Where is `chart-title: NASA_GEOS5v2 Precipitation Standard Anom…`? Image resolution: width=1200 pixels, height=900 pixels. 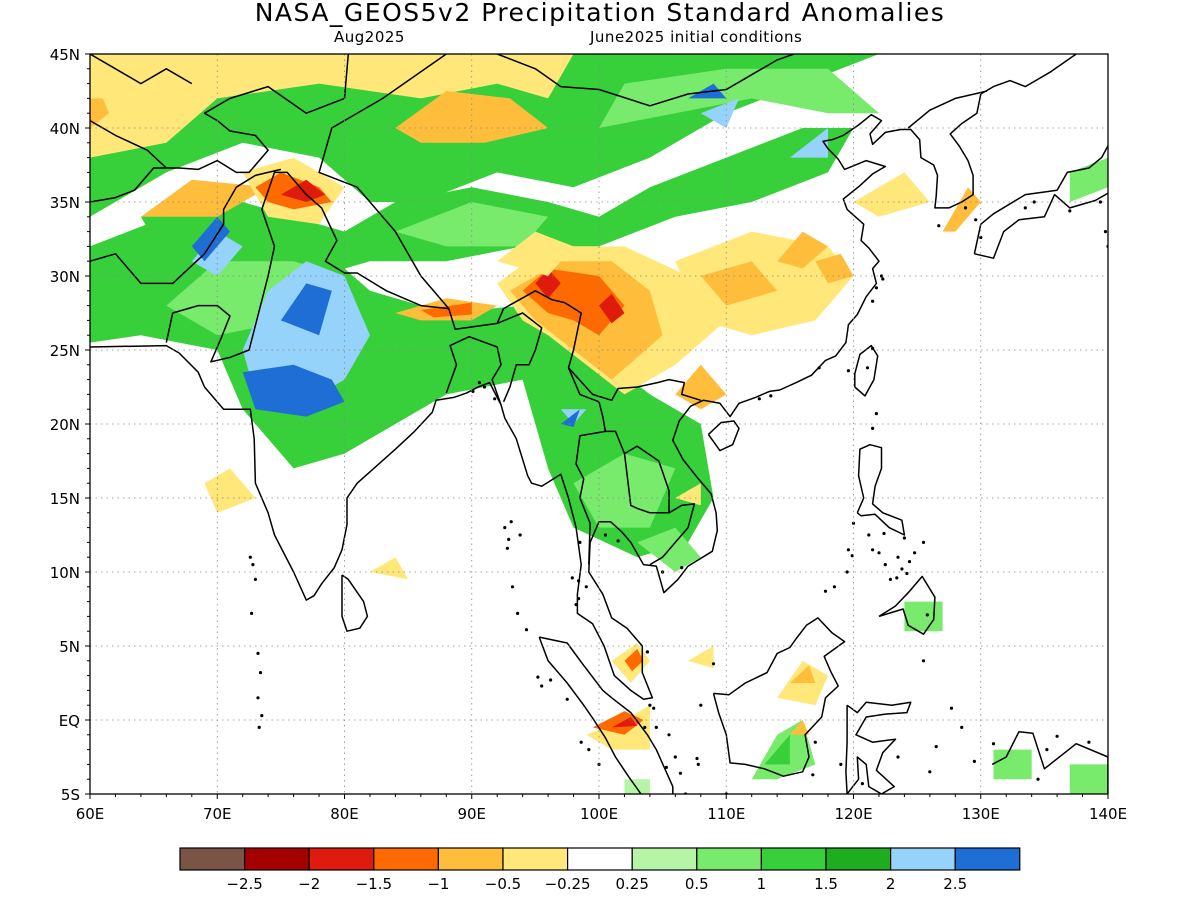
chart-title: NASA_GEOS5v2 Precipitation Standard Anom… is located at coordinates (600, 13).